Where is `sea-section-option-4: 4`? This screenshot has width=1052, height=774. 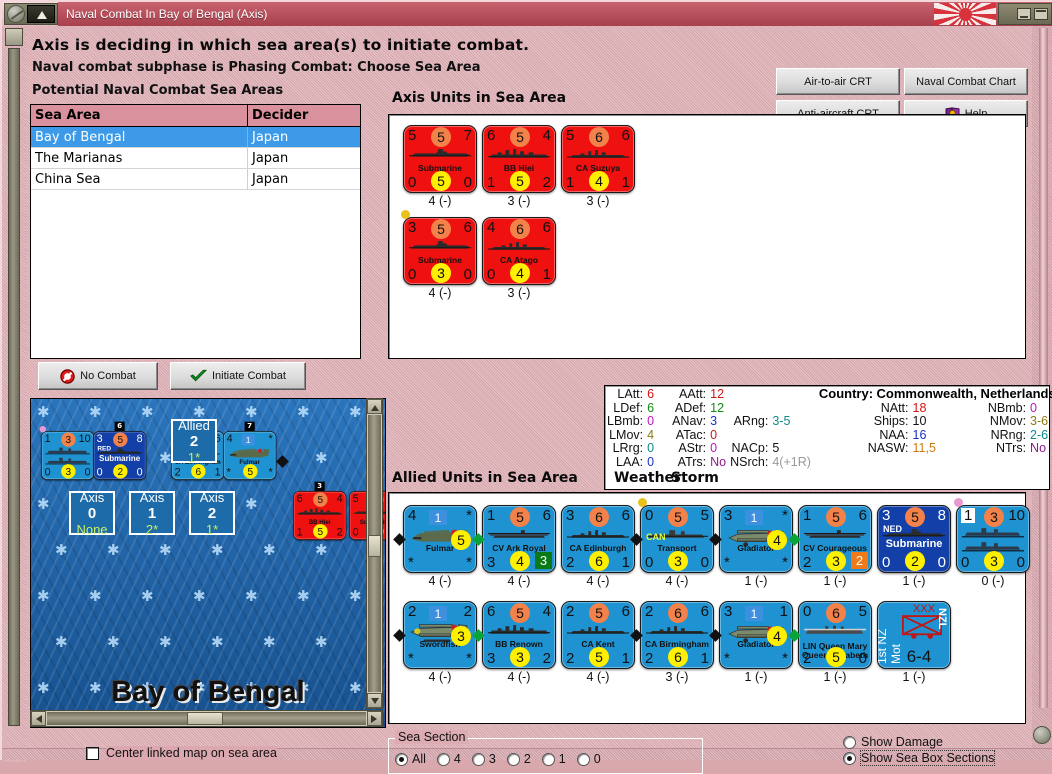
sea-section-option-4: 4 is located at coordinates (448, 759).